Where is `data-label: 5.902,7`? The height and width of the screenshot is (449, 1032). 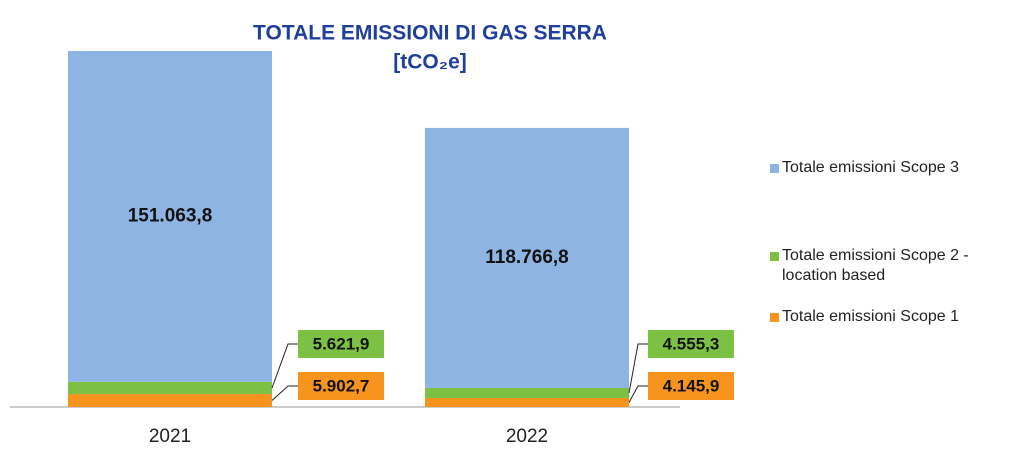
data-label: 5.902,7 is located at coordinates (341, 385).